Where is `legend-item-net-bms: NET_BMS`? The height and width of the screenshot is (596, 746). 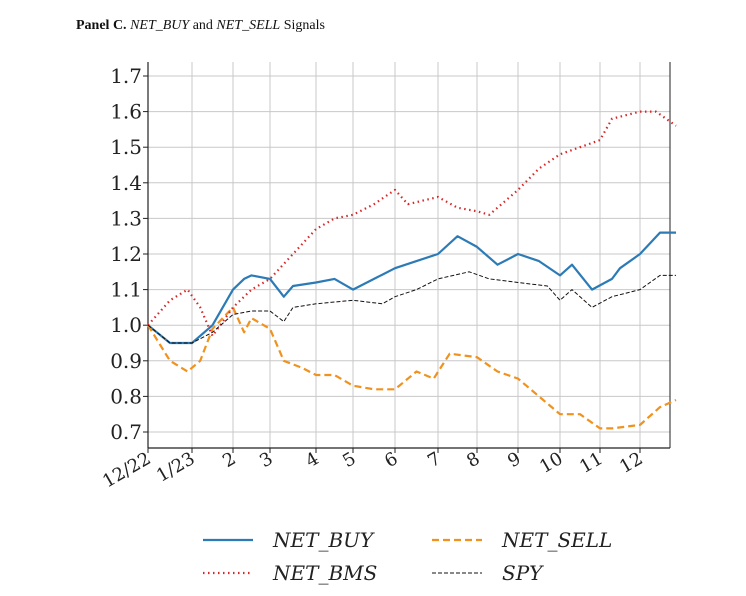
legend-item-net-bms: NET_BMS is located at coordinates (290, 573).